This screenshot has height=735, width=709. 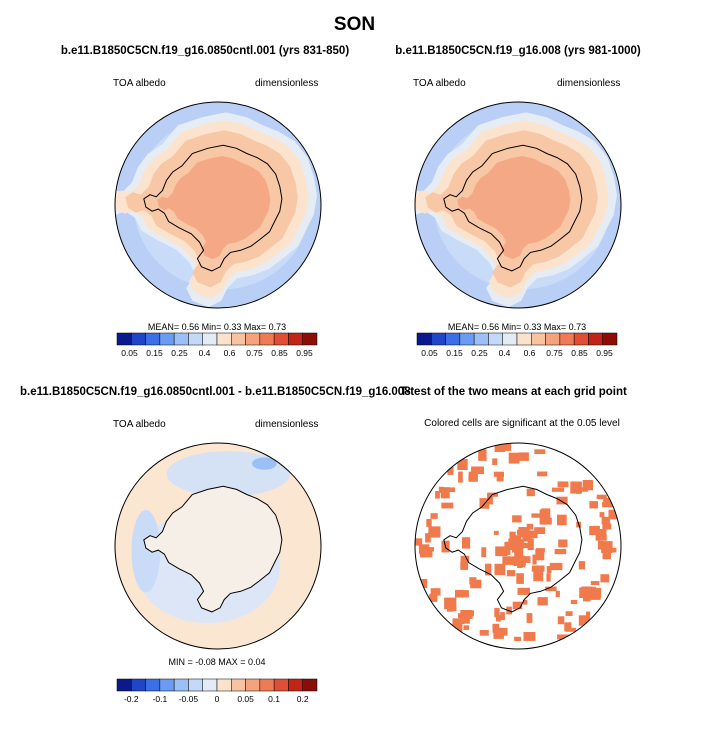 I want to click on colorbar-tick-label: -0.1, so click(x=160, y=699).